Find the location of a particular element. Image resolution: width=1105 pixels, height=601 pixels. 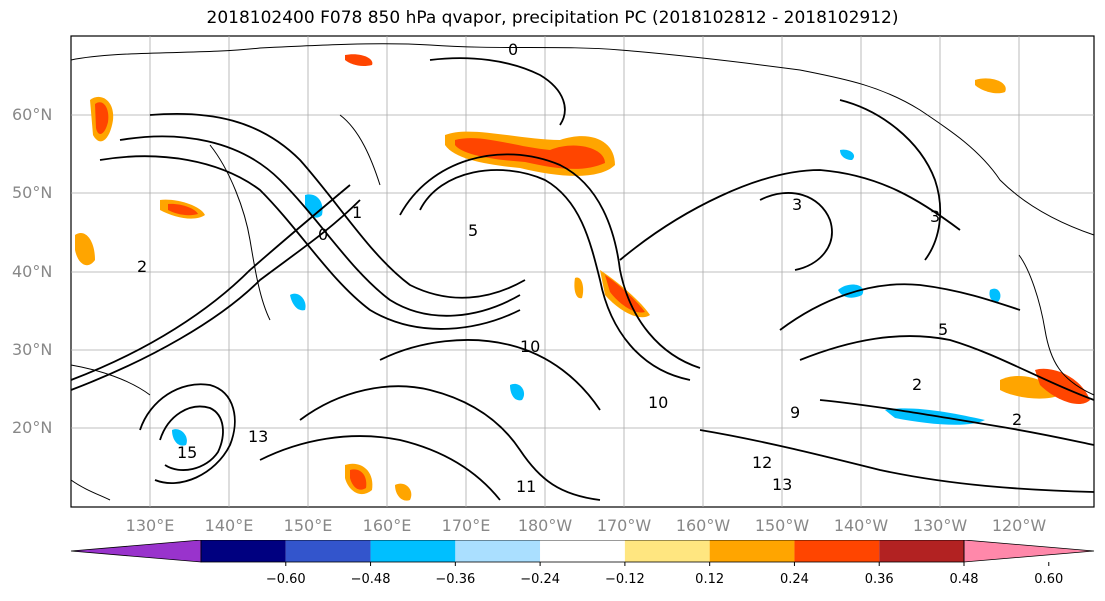

lat-label: 50°N is located at coordinates (32, 192).